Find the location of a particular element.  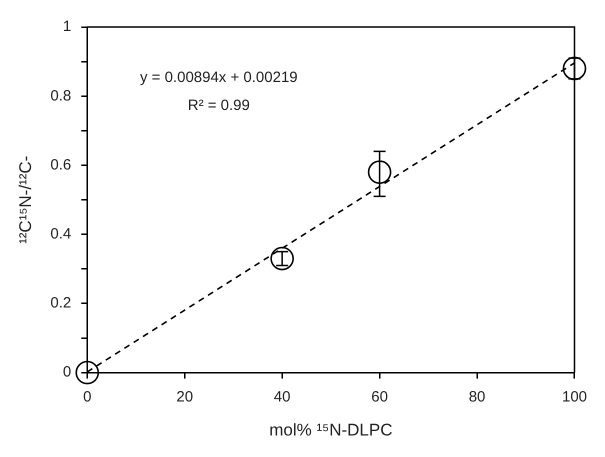

x-tick-label: 0 is located at coordinates (87, 397).